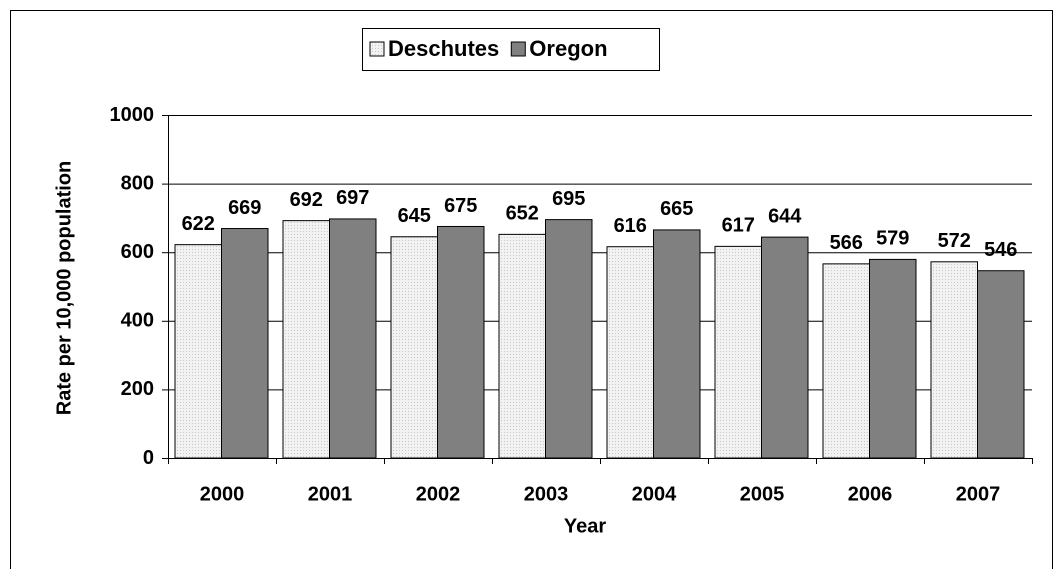 This screenshot has width=1064, height=569. What do you see at coordinates (132, 115) in the screenshot?
I see `y-tick-label: 1000` at bounding box center [132, 115].